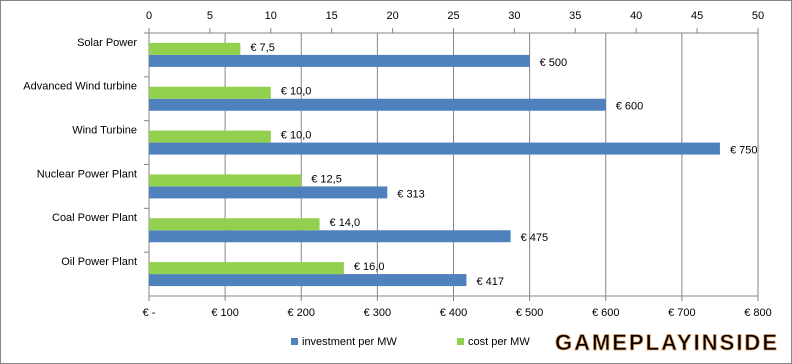  What do you see at coordinates (453, 16) in the screenshot?
I see `x2-tick-label: 25` at bounding box center [453, 16].